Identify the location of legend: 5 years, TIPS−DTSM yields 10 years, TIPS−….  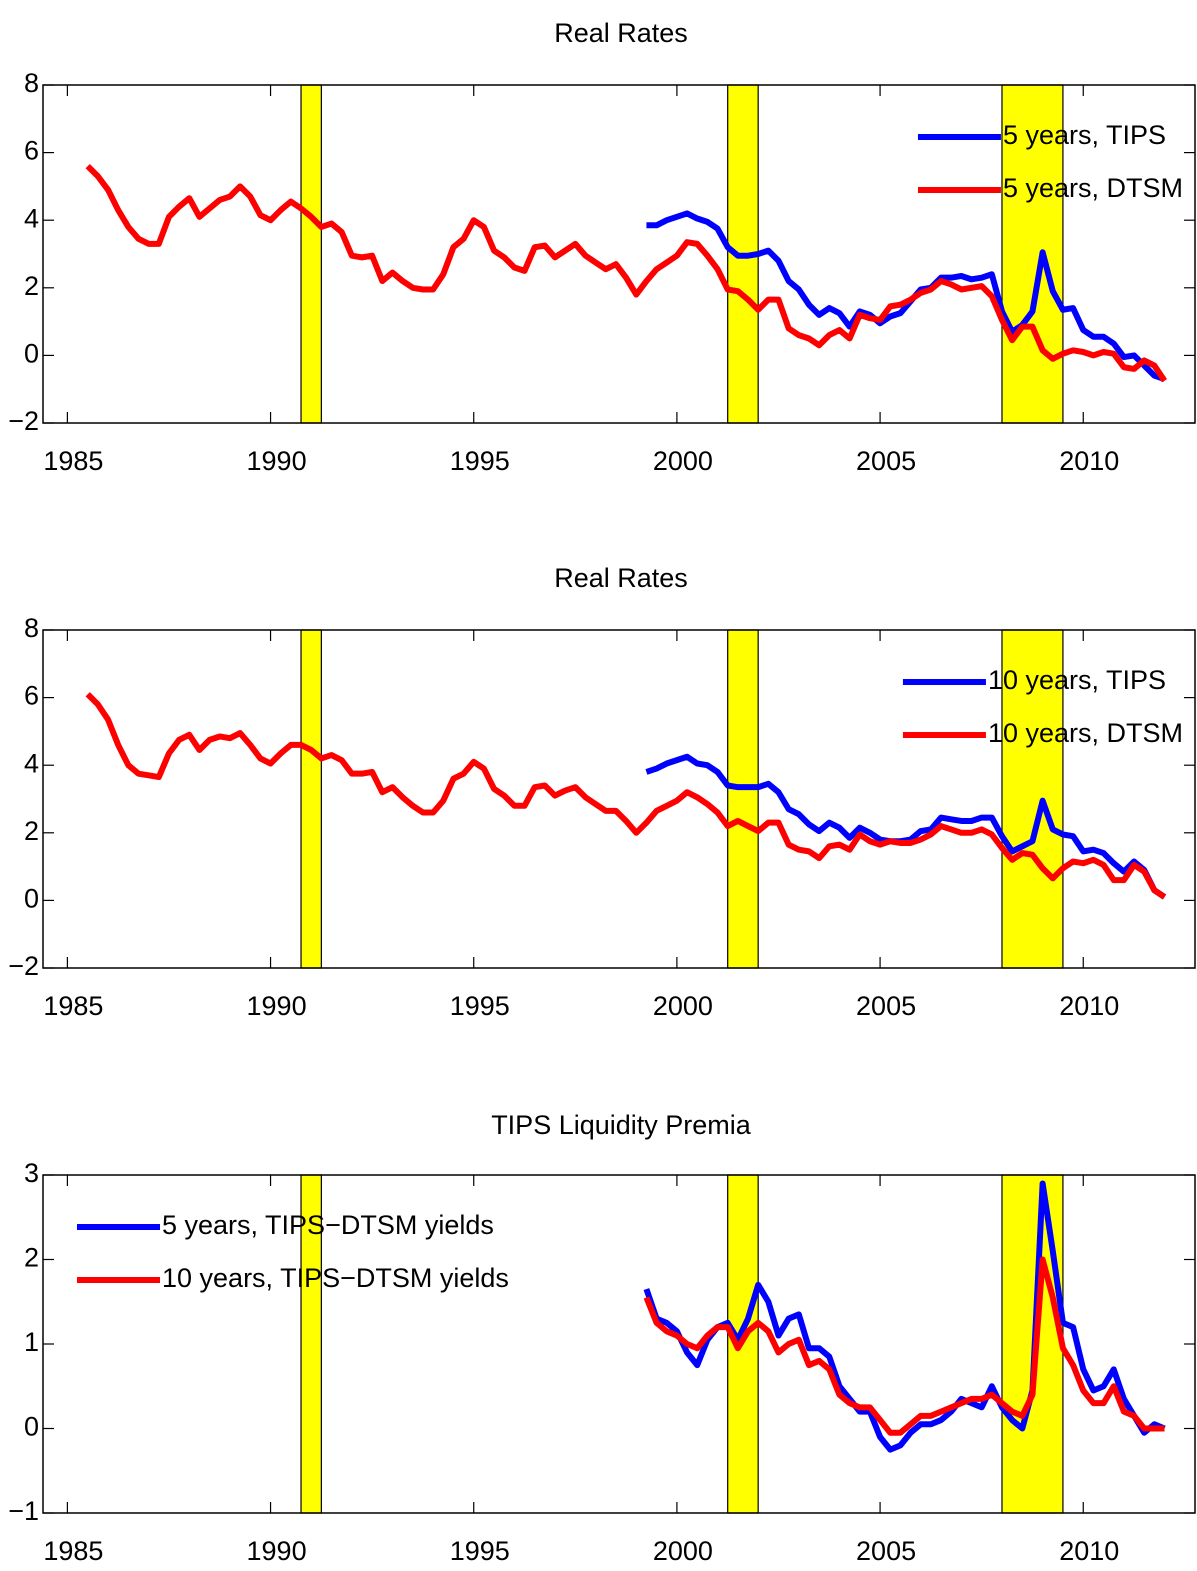
(293, 1251).